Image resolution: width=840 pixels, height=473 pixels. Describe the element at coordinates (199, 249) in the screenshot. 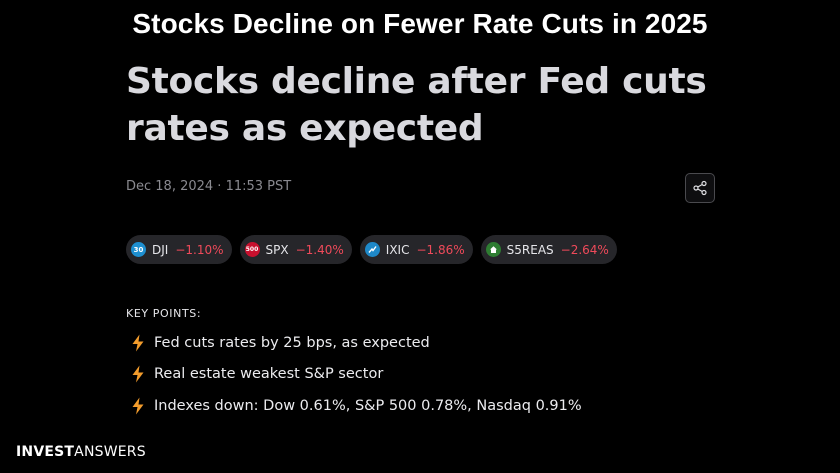

I see `ticker-change: −1.10%` at that location.